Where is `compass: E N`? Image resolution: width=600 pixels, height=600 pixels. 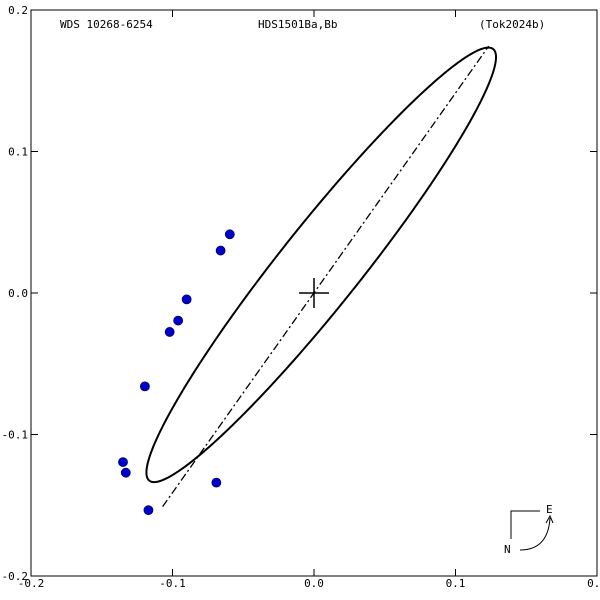
compass: E N is located at coordinates (529, 529).